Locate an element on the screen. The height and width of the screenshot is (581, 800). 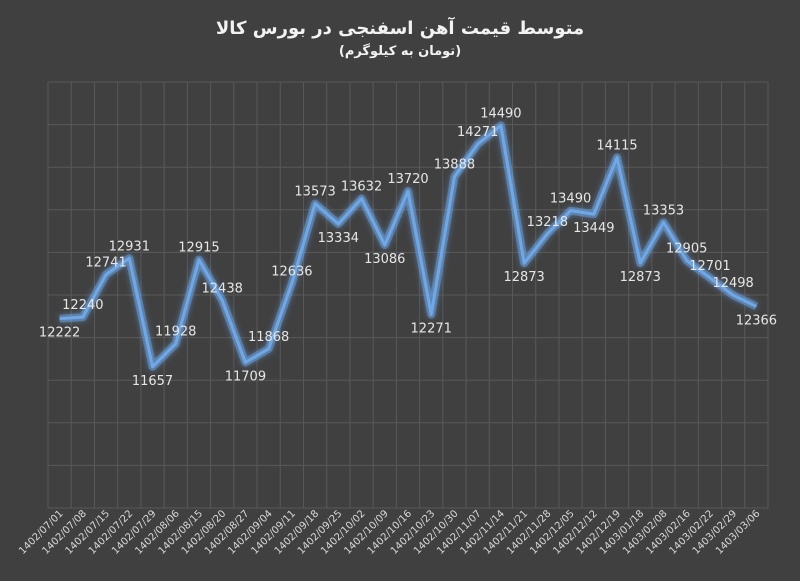
data-label: 14490 is located at coordinates (500, 113).